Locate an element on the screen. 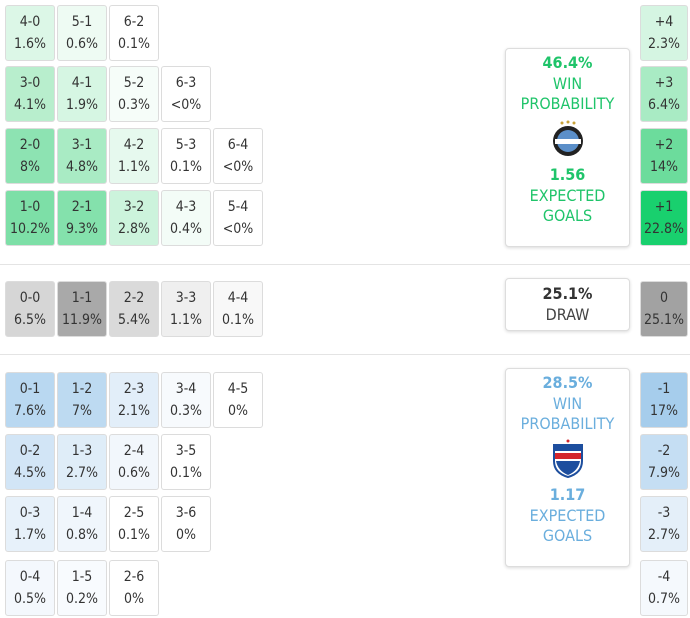 The image size is (690, 618). score-cell: 0-4 0.5% is located at coordinates (30, 588).